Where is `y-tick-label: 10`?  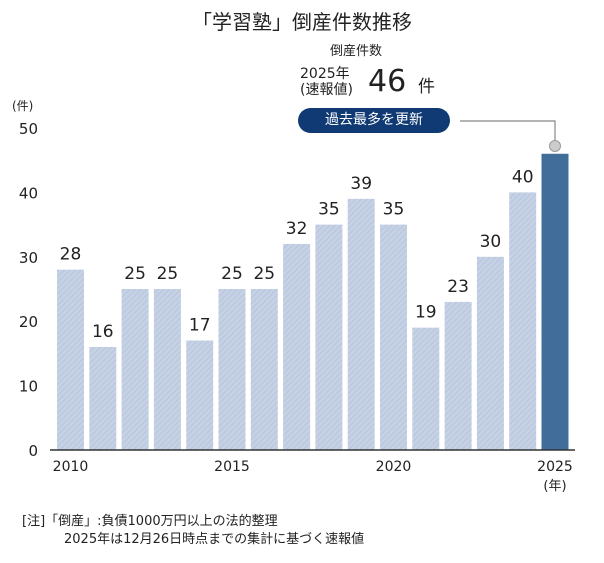 y-tick-label: 10 is located at coordinates (28, 387).